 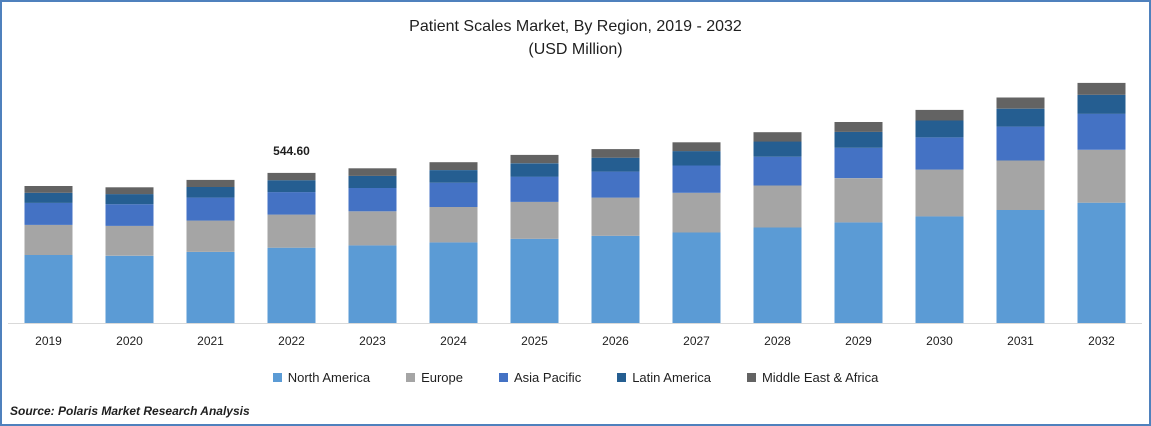 What do you see at coordinates (453, 166) in the screenshot?
I see `bar-segment-2024-middle-east-africa` at bounding box center [453, 166].